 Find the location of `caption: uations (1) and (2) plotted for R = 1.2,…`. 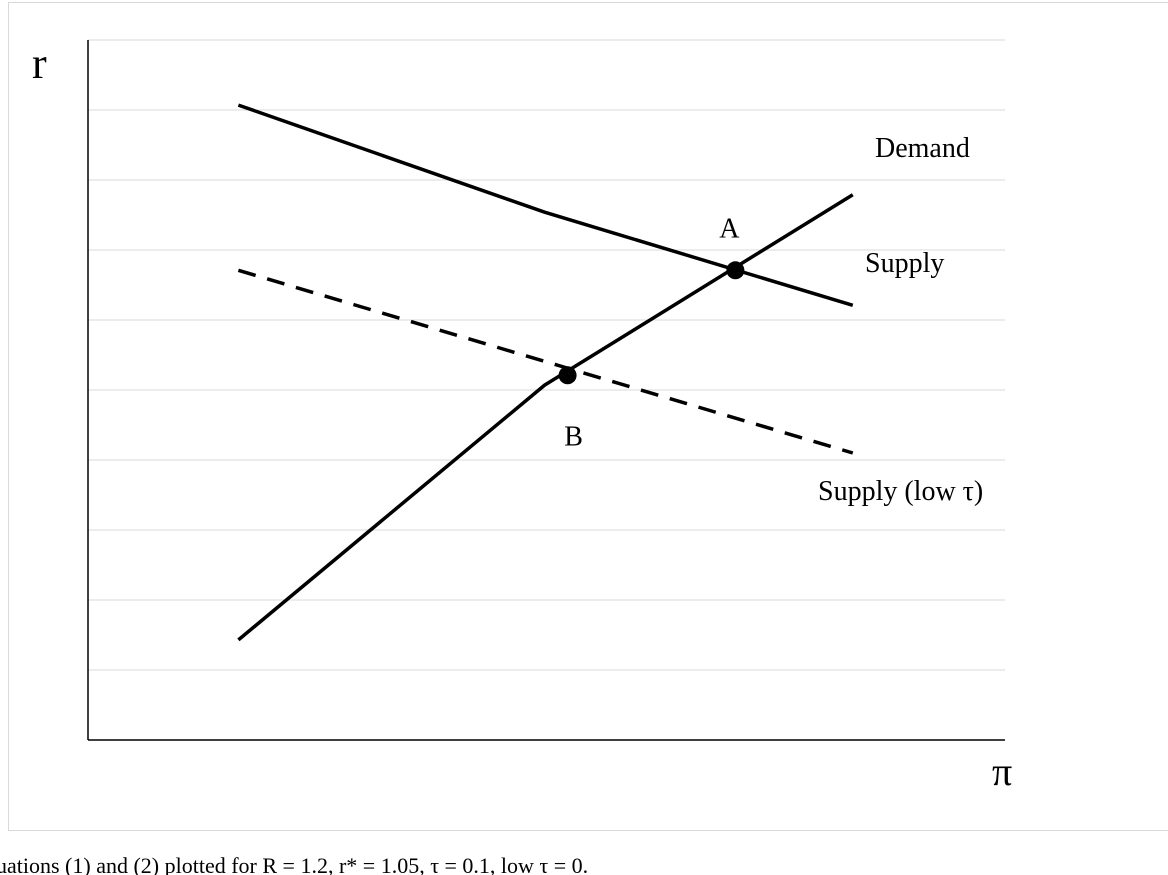

caption: uations (1) and (2) plotted for R = 1.2,… is located at coordinates (294, 864).